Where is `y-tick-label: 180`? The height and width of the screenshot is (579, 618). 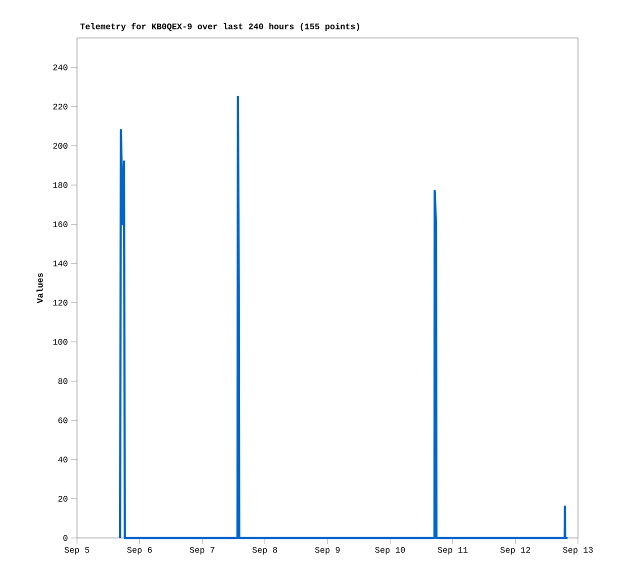 y-tick-label: 180 is located at coordinates (60, 185).